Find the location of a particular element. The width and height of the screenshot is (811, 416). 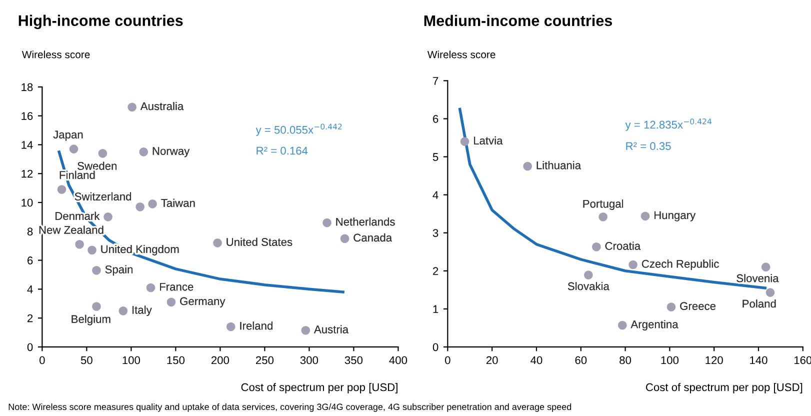

x-tick-label: 60 is located at coordinates (581, 360).